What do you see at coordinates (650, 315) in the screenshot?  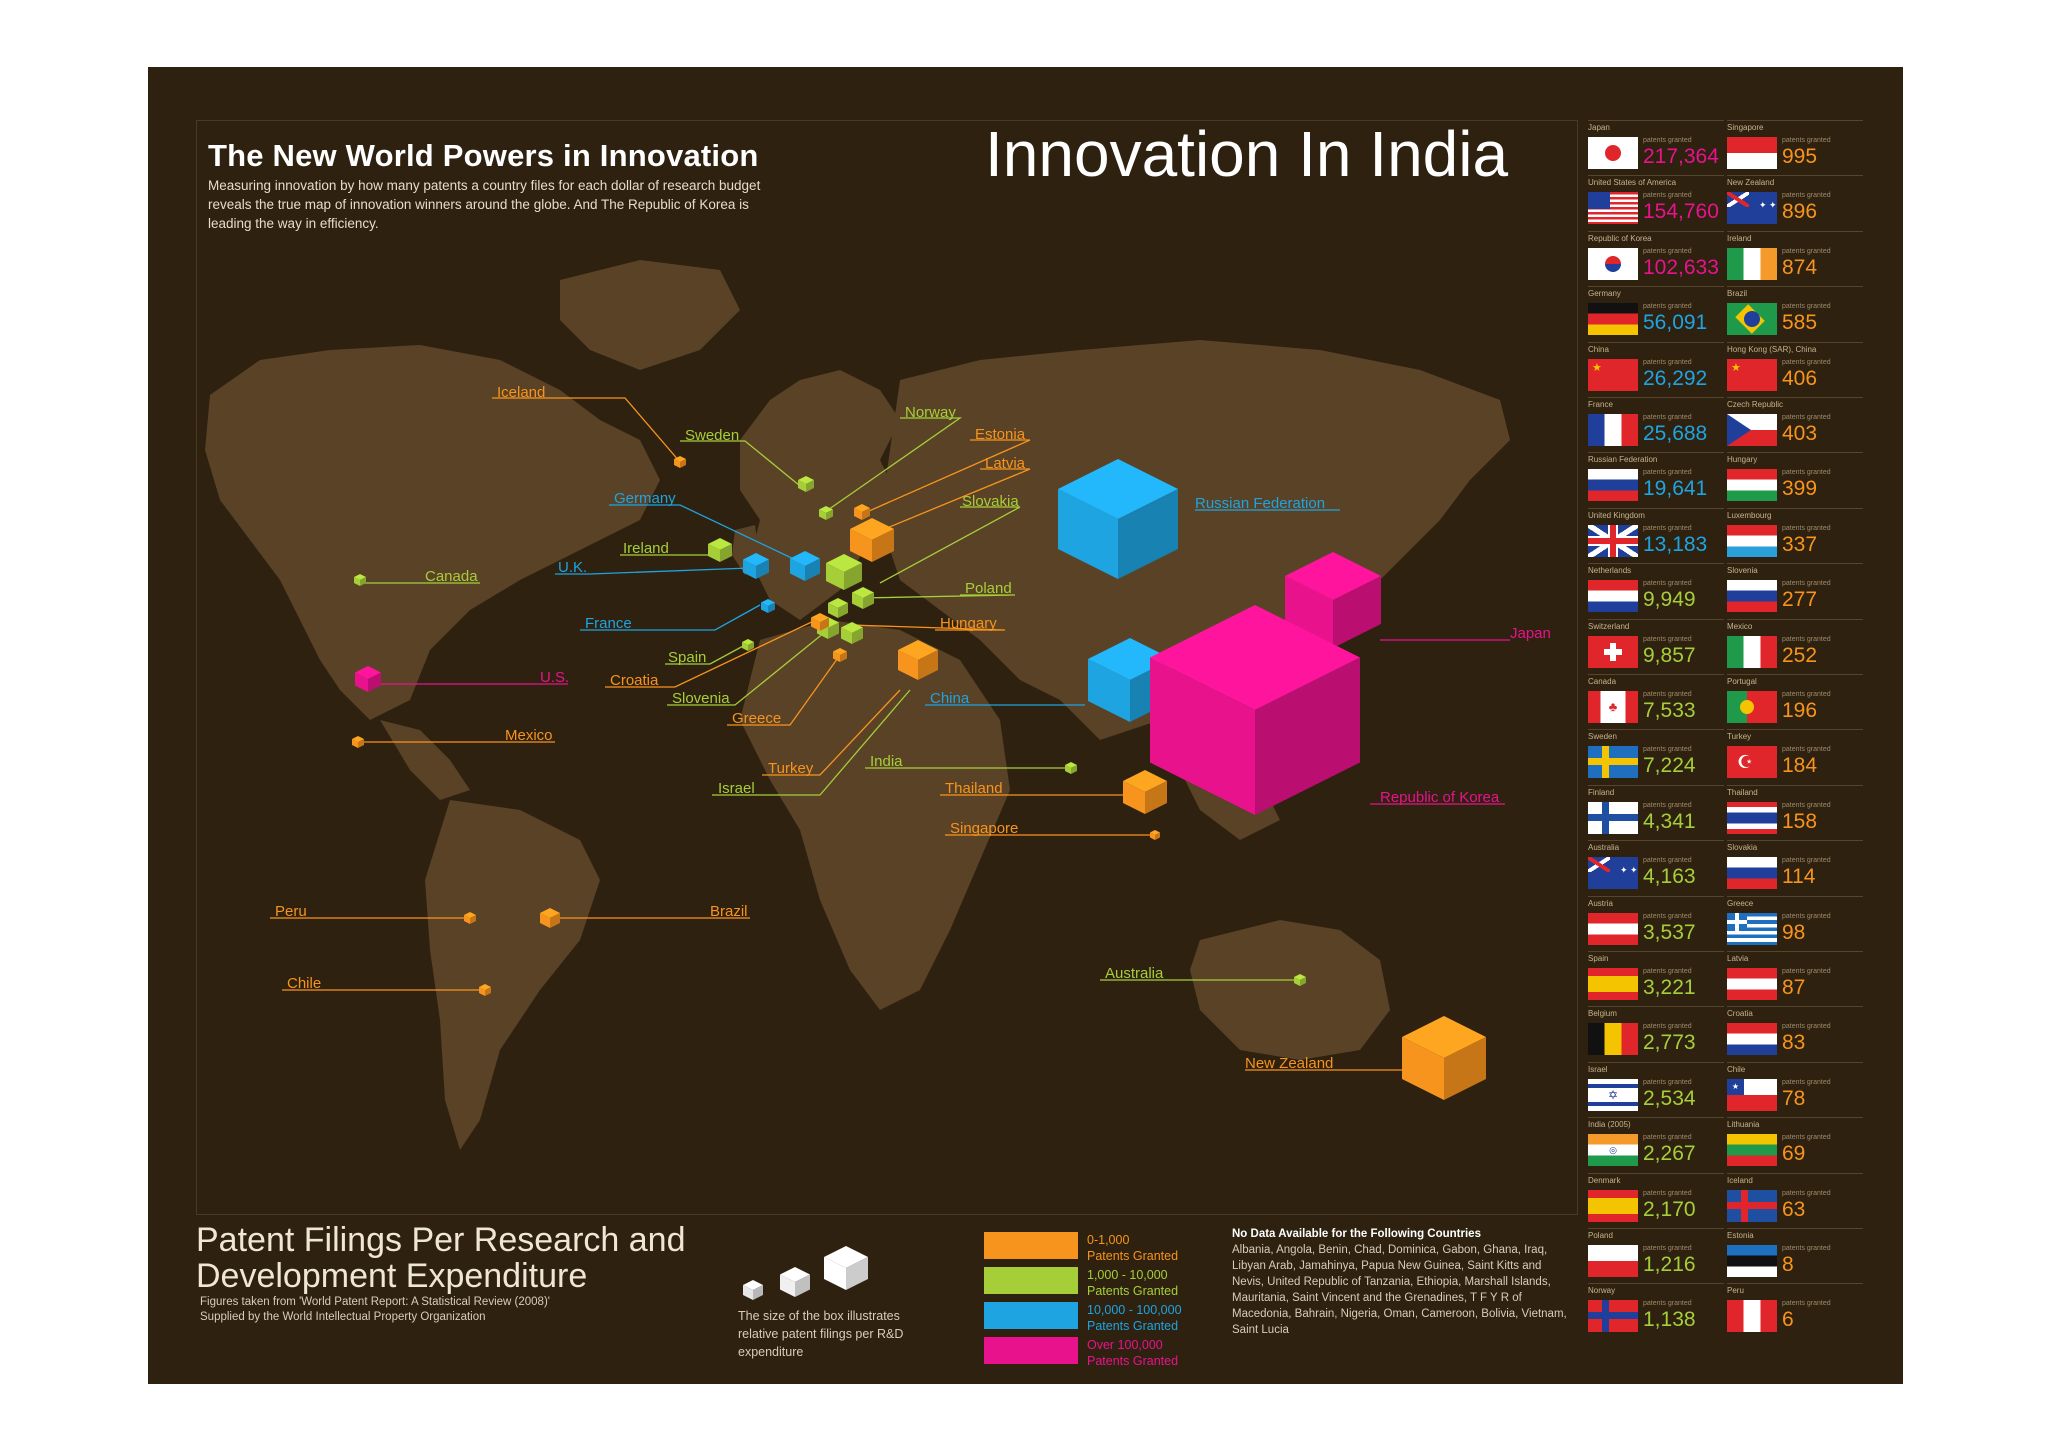 I see `greenland-landmass` at bounding box center [650, 315].